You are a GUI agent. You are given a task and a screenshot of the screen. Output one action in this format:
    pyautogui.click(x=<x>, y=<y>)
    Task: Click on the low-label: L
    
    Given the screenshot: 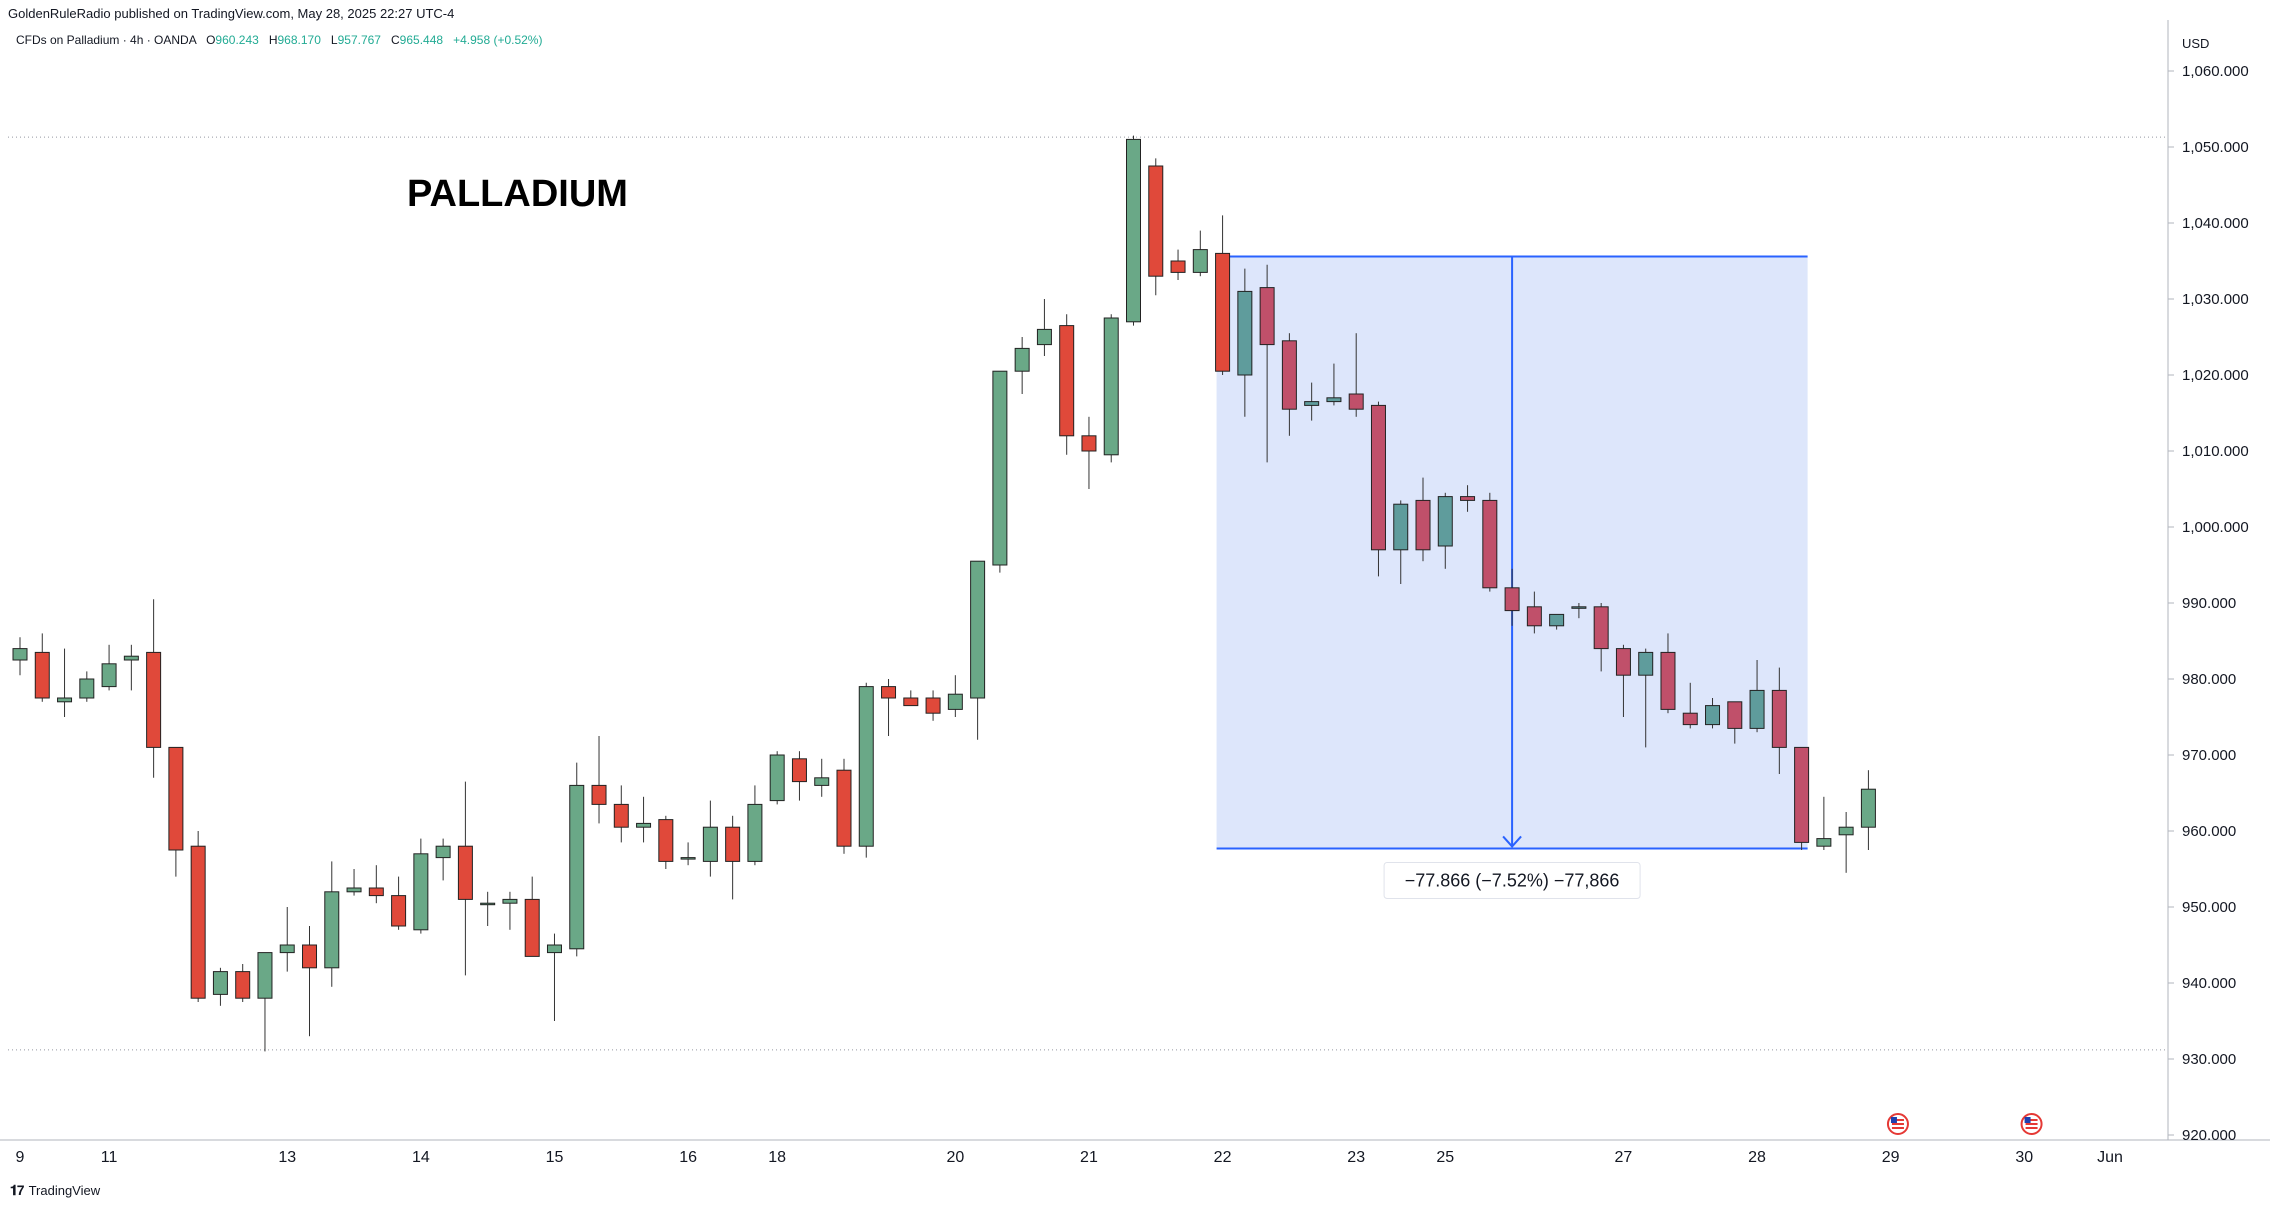 What is the action you would take?
    pyautogui.click(x=334, y=40)
    